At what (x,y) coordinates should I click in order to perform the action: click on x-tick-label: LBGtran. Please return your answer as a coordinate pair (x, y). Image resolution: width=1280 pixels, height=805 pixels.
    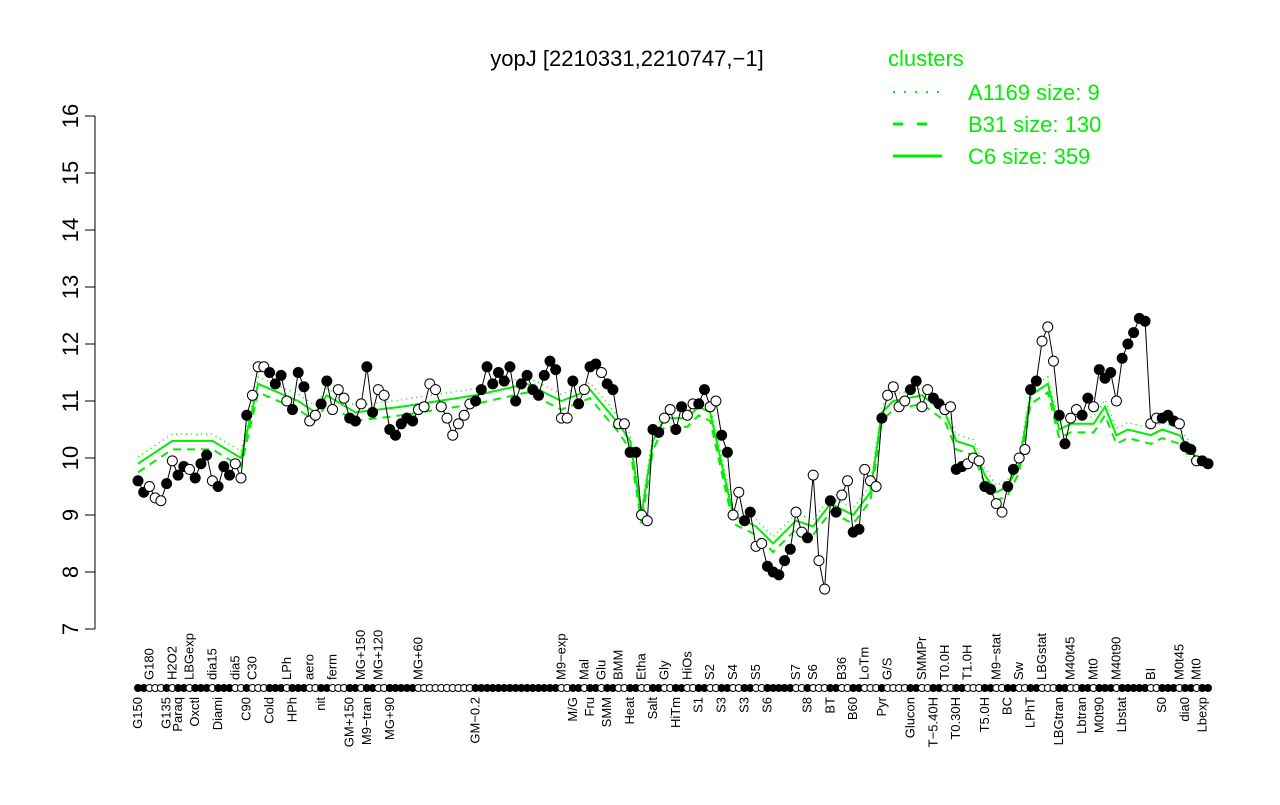
    Looking at the image, I should click on (1058, 721).